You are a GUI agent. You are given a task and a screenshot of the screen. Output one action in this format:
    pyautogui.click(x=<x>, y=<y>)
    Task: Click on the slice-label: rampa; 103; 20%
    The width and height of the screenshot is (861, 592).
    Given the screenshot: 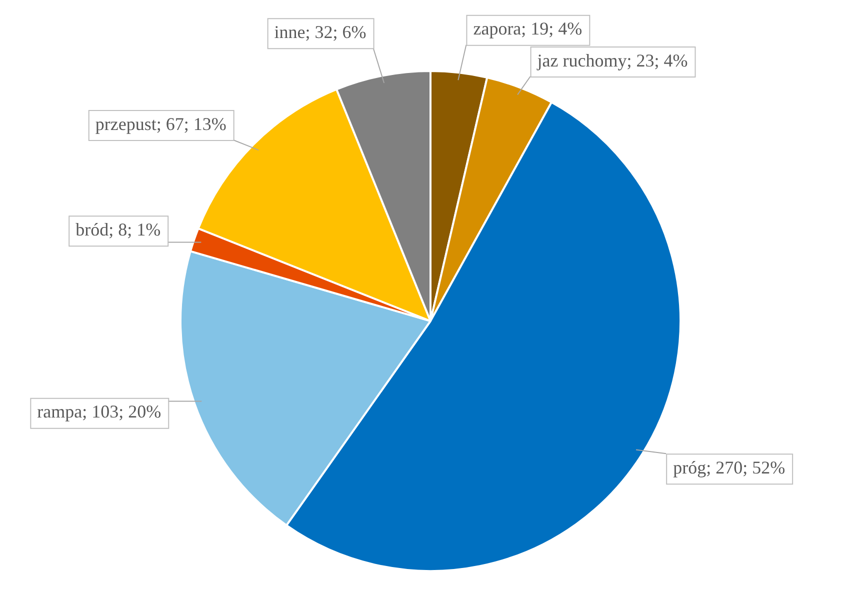 What is the action you would take?
    pyautogui.click(x=99, y=412)
    